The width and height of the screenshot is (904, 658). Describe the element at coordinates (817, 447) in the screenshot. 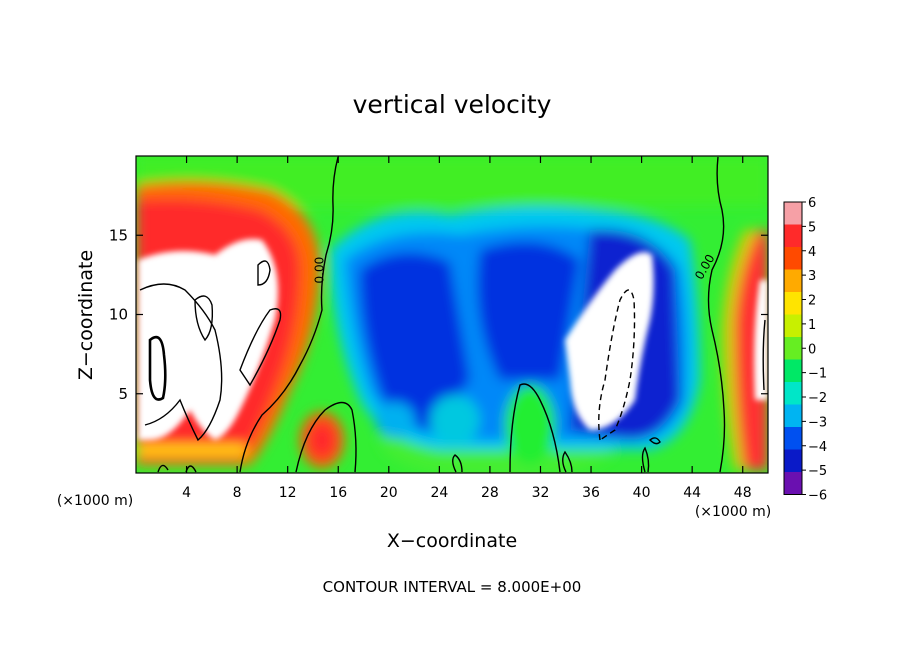

I see `colorbar-label: −4` at that location.